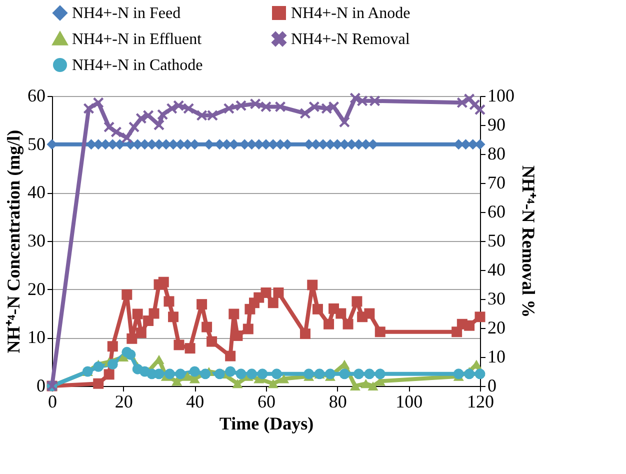 This screenshot has width=626, height=474. I want to click on x-tick-label: 60, so click(267, 402).